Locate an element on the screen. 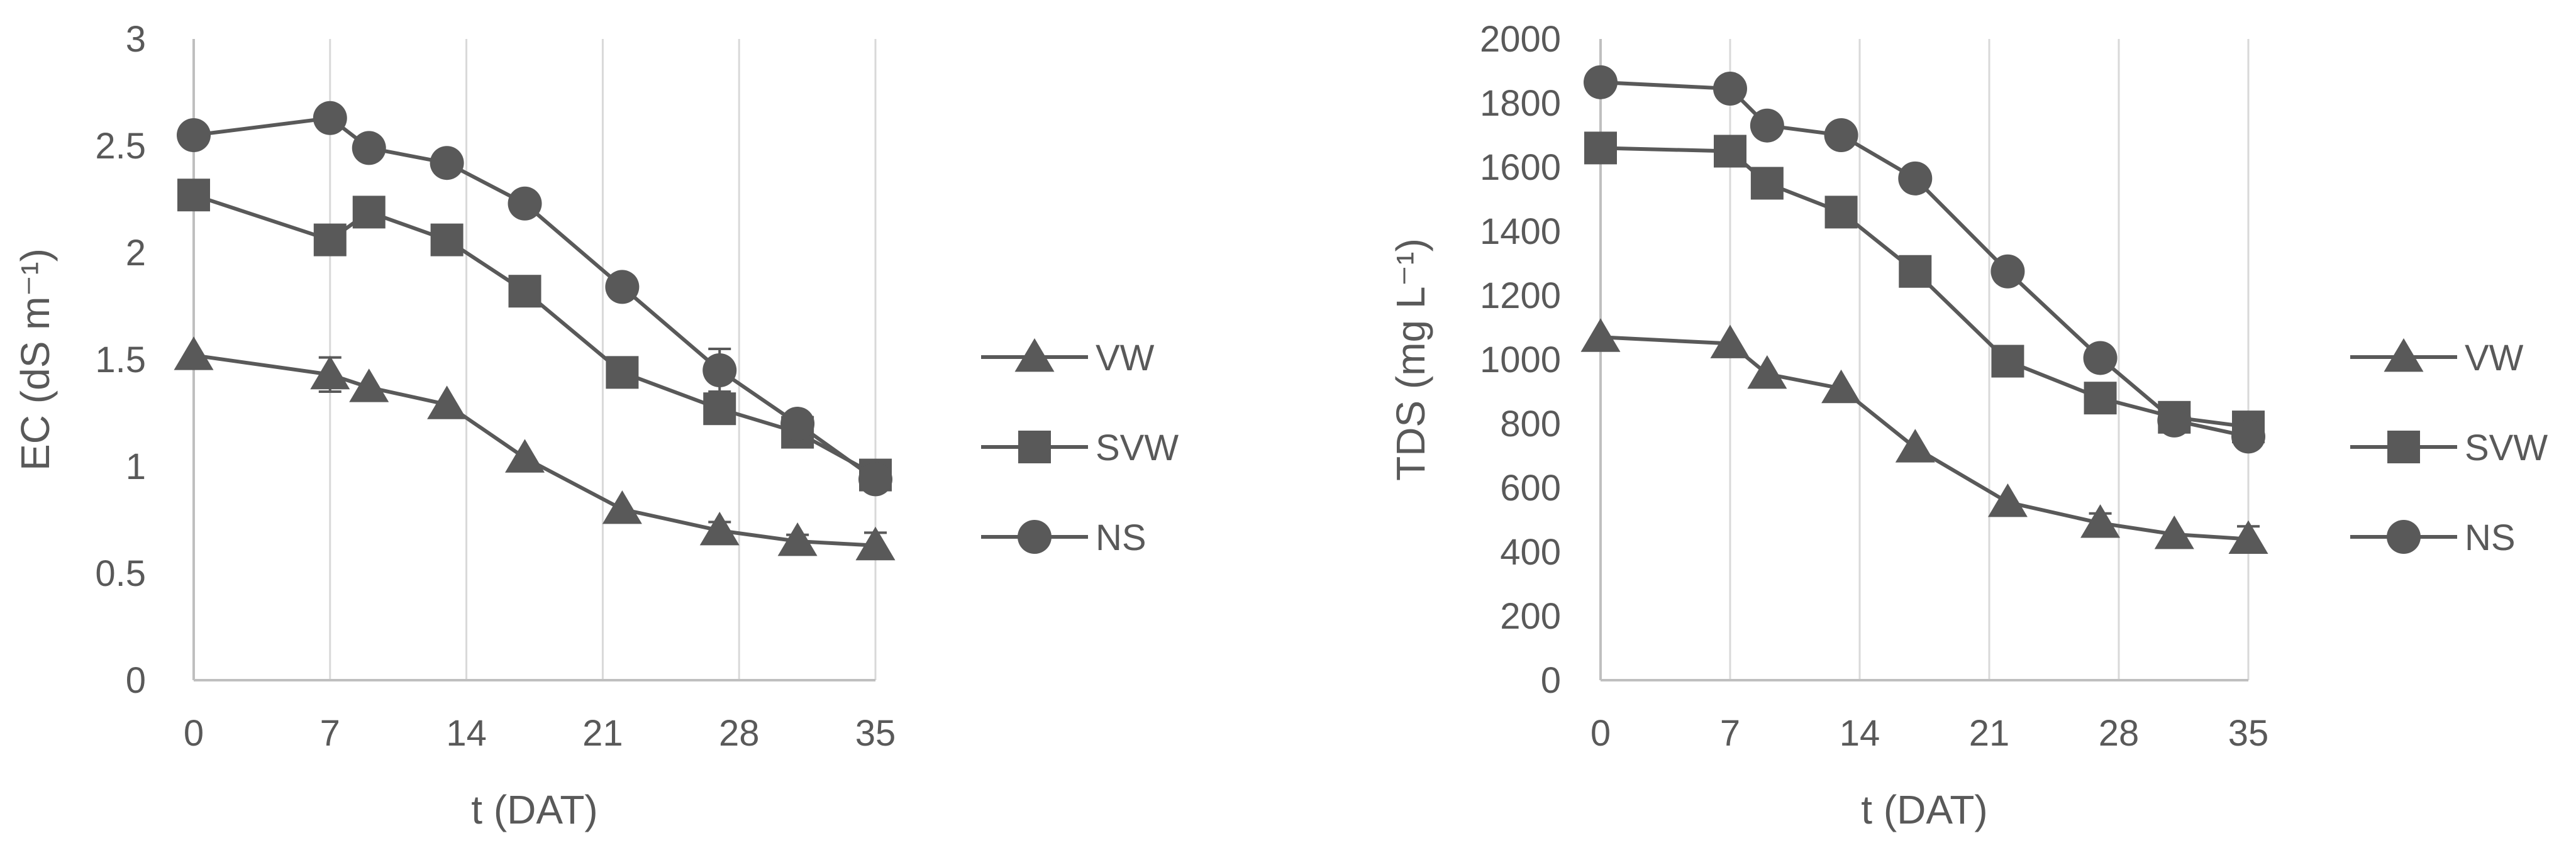 The height and width of the screenshot is (860, 2576). x-tick-label: 0 is located at coordinates (194, 733).